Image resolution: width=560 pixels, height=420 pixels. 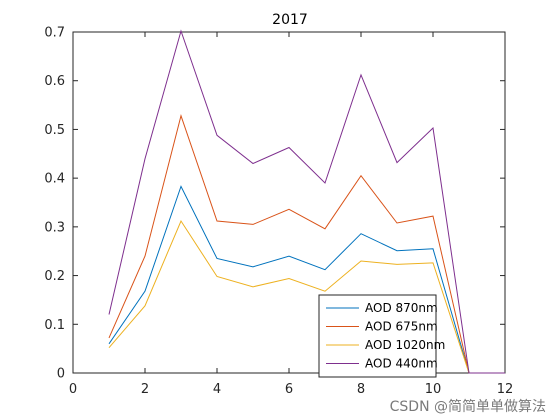 What do you see at coordinates (145, 389) in the screenshot?
I see `x-tick-label: 2` at bounding box center [145, 389].